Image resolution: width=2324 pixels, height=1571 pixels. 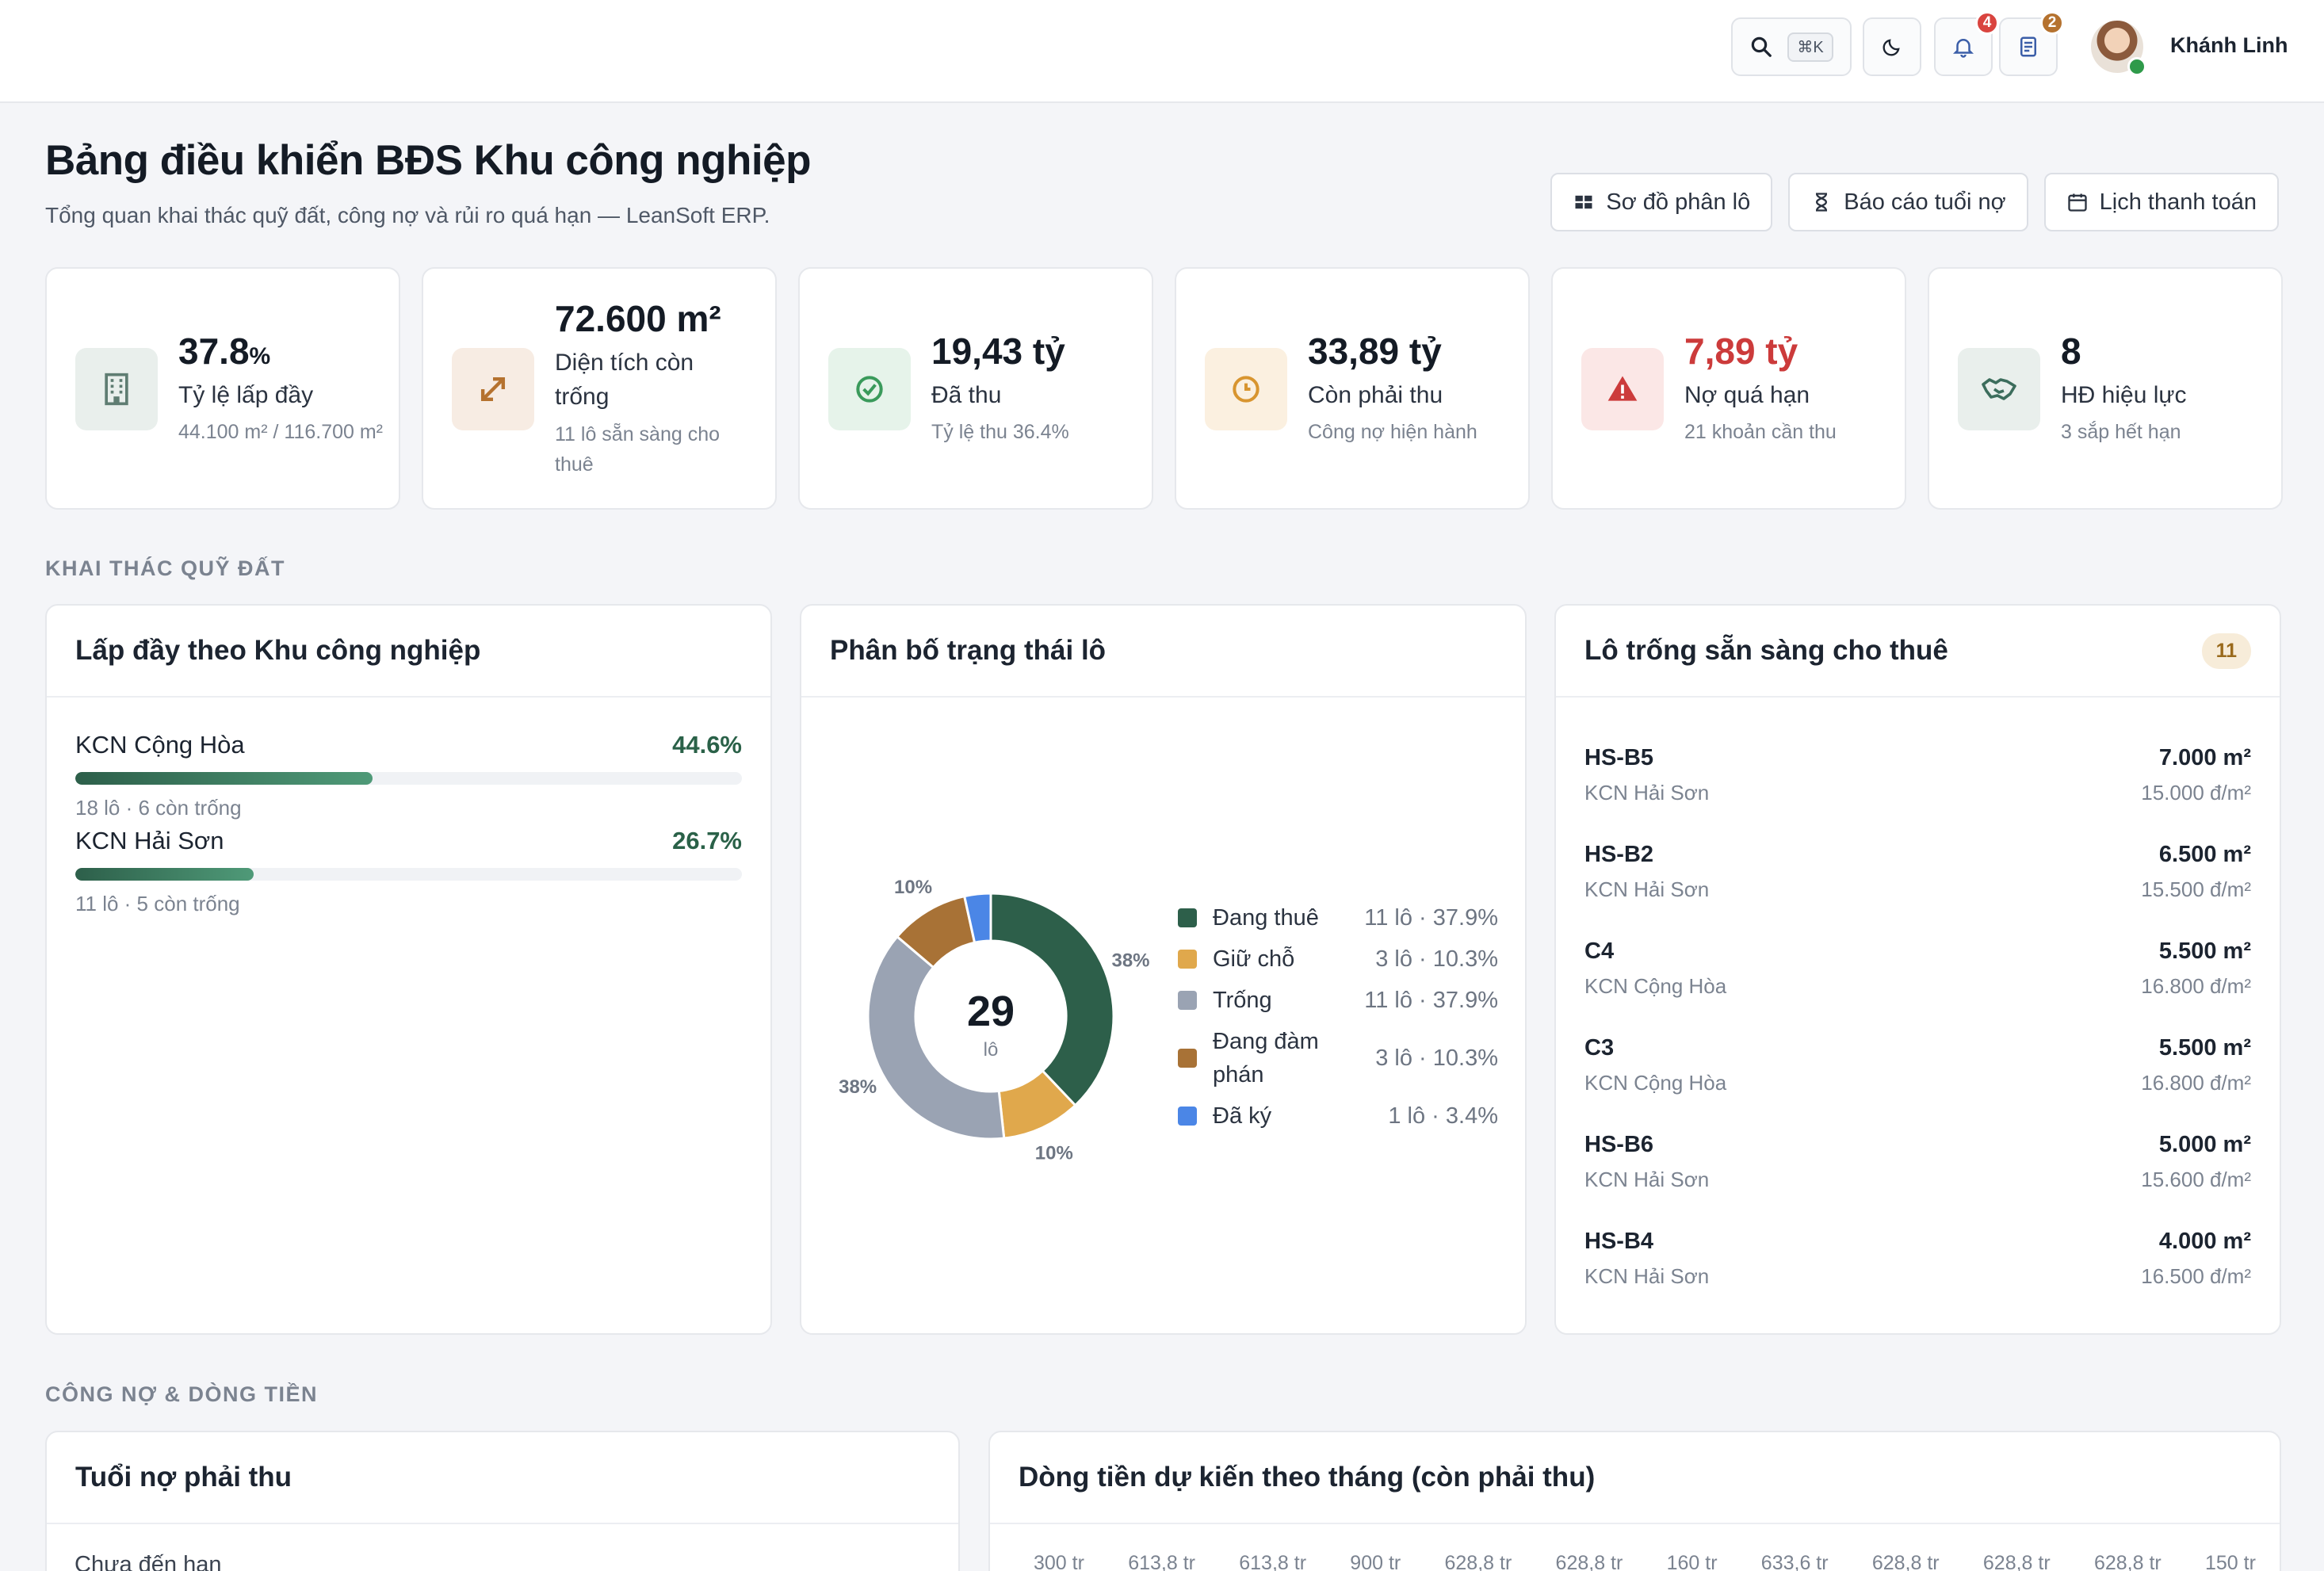 I want to click on section-label-debt: CÔNG NỢ & DÒNG TIỀN, so click(x=182, y=1394).